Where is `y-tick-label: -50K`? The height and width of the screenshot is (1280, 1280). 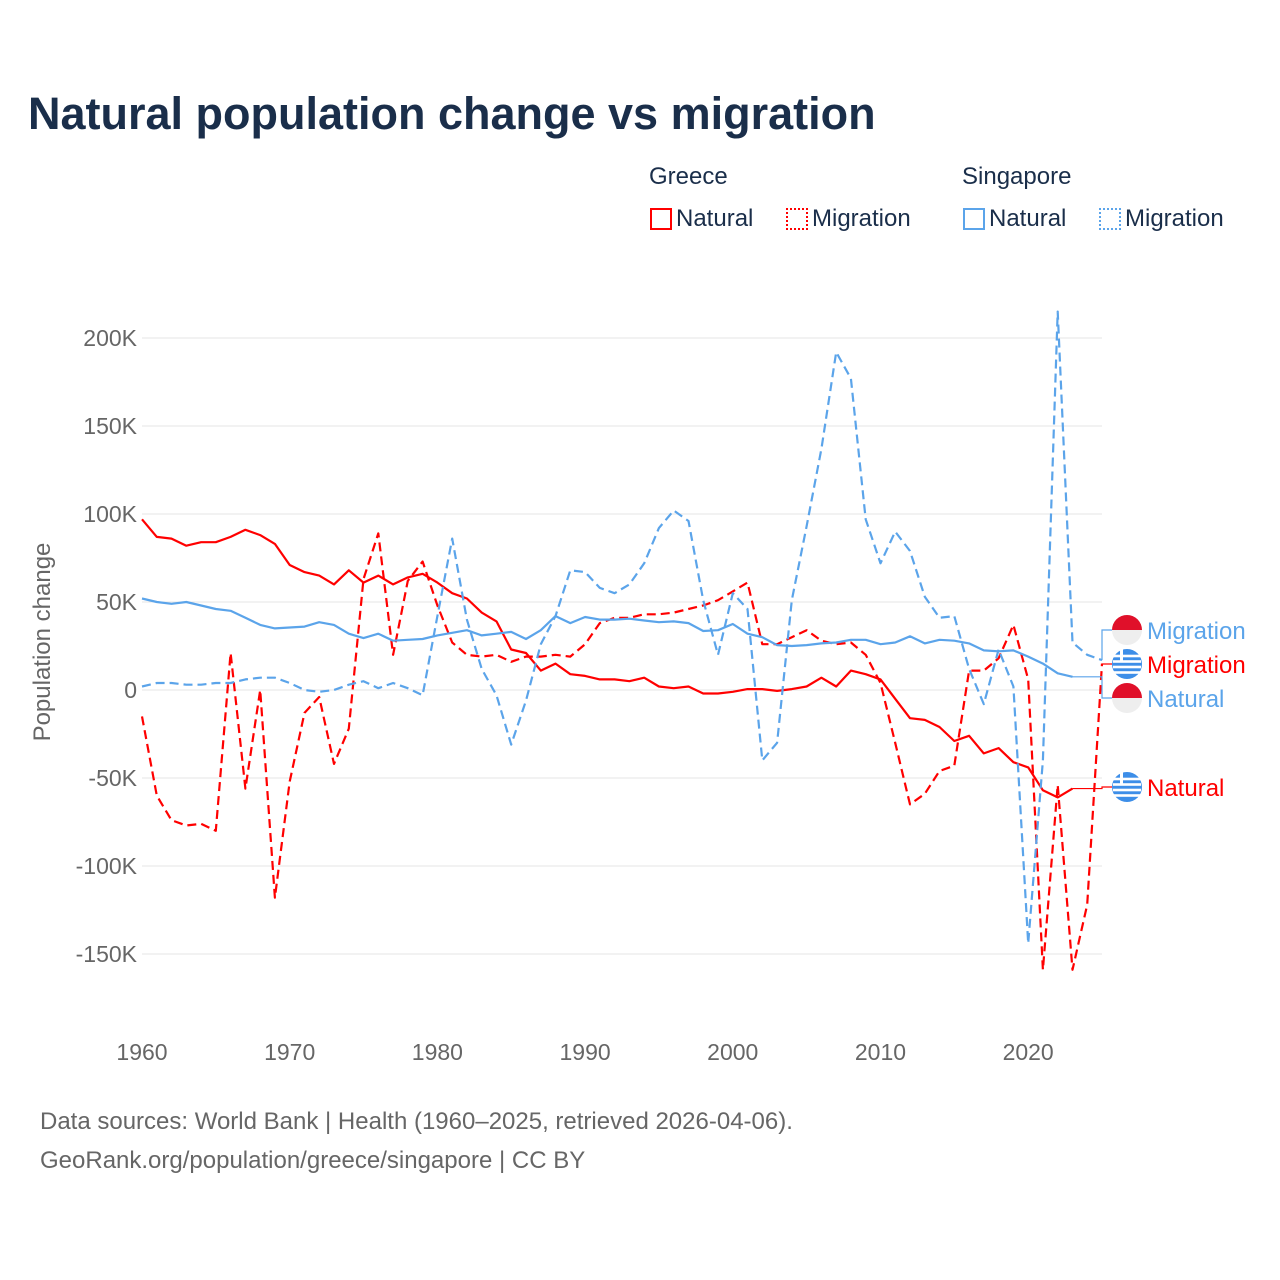 y-tick-label: -50K is located at coordinates (112, 778).